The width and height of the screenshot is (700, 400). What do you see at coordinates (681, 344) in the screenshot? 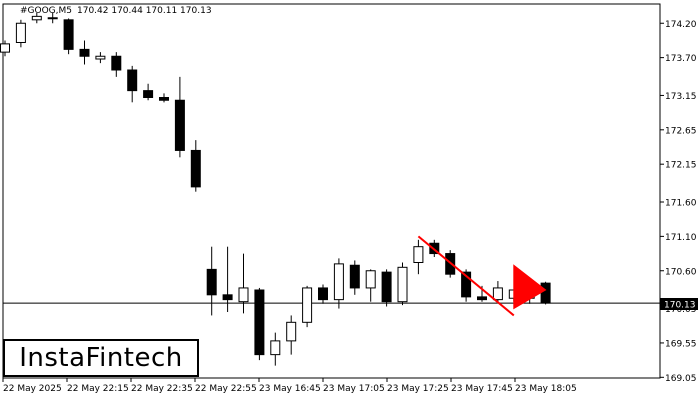
I see `y-tick-label: 169.55` at bounding box center [681, 344].